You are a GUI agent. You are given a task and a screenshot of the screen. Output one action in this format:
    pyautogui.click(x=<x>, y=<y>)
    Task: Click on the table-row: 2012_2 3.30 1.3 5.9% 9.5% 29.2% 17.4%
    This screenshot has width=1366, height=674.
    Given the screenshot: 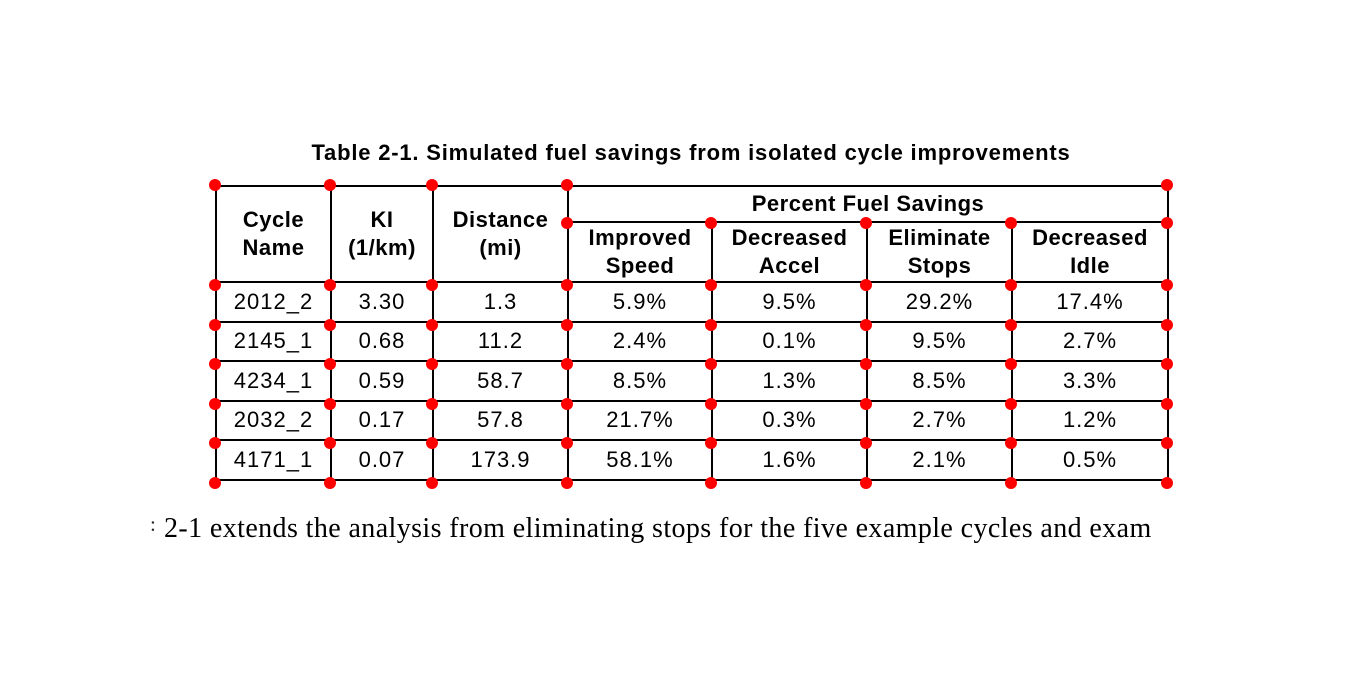 What is the action you would take?
    pyautogui.click(x=692, y=302)
    